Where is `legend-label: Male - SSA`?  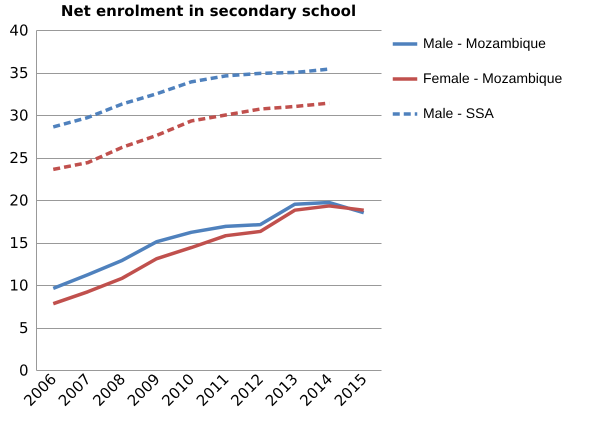 legend-label: Male - SSA is located at coordinates (458, 113).